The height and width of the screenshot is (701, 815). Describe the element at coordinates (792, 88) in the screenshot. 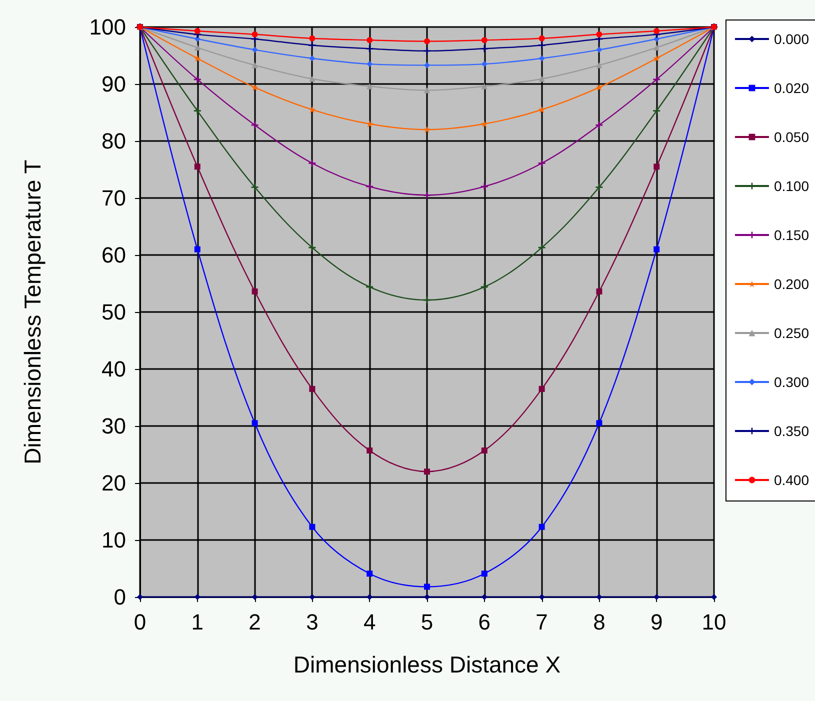

I see `legend-label: 0.020` at that location.